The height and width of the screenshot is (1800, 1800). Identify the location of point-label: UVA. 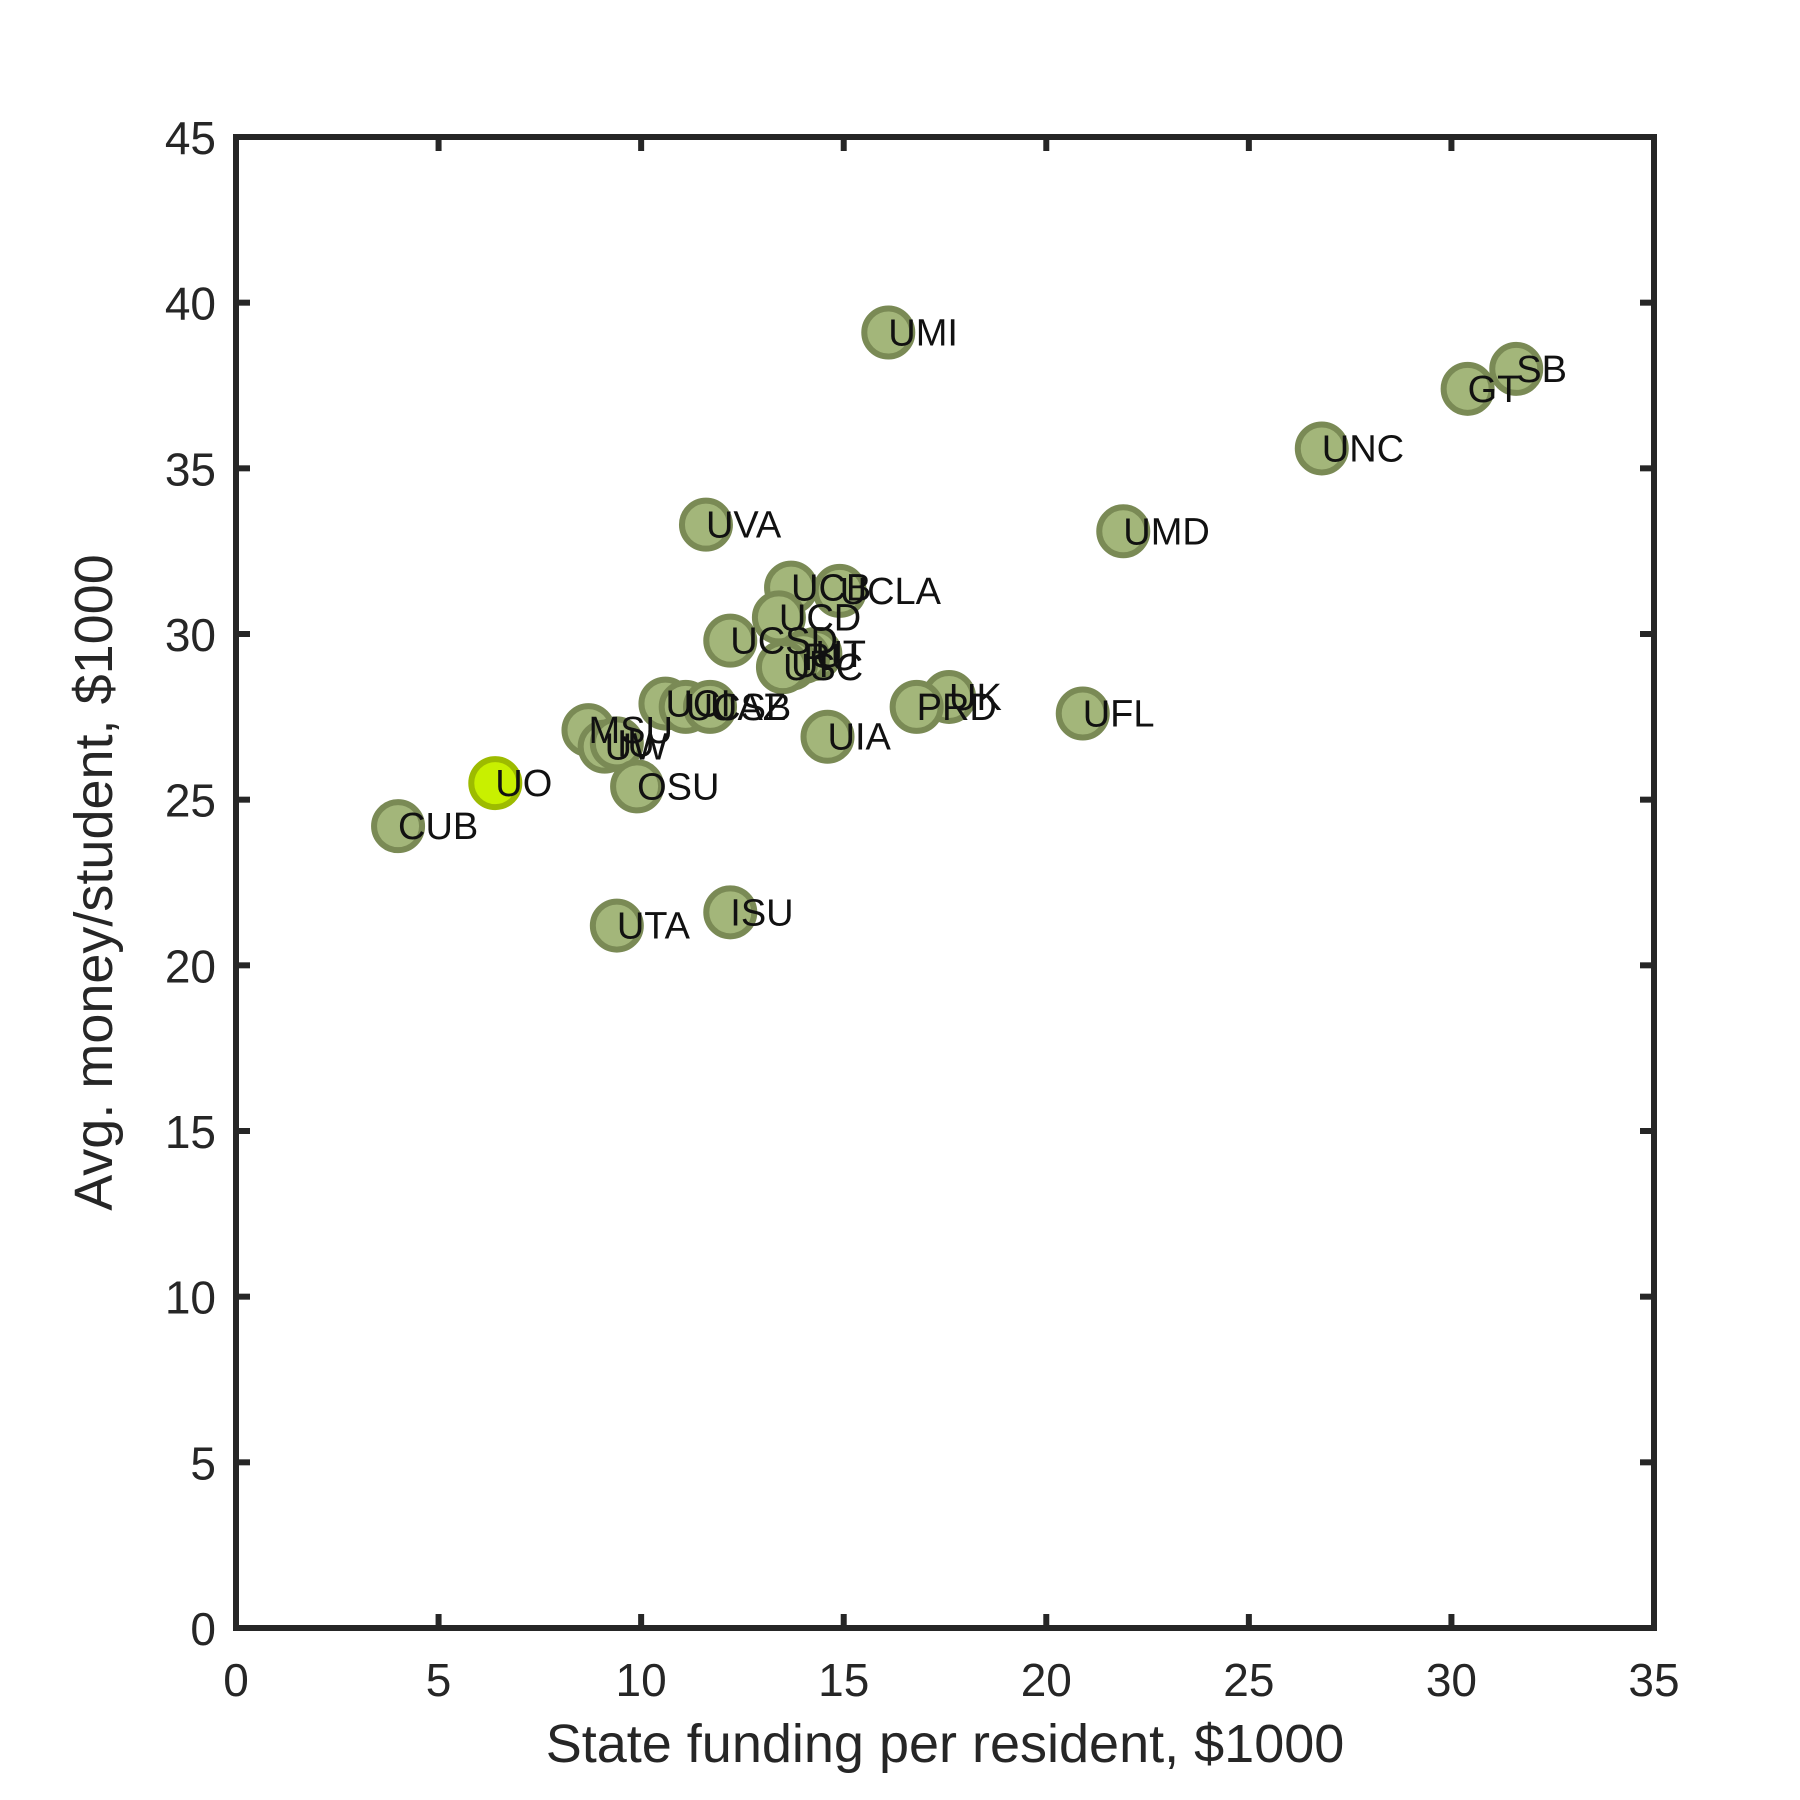
(744, 526).